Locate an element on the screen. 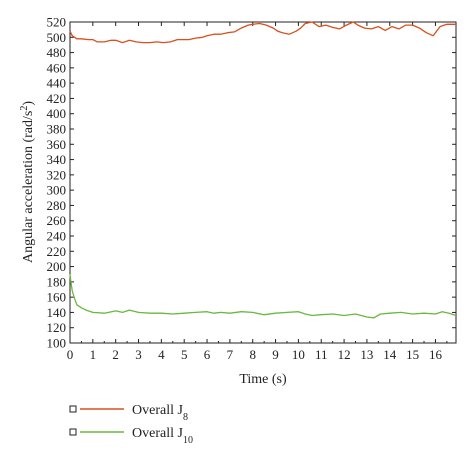 The image size is (474, 457). y-tick-label: 400 is located at coordinates (57, 113).